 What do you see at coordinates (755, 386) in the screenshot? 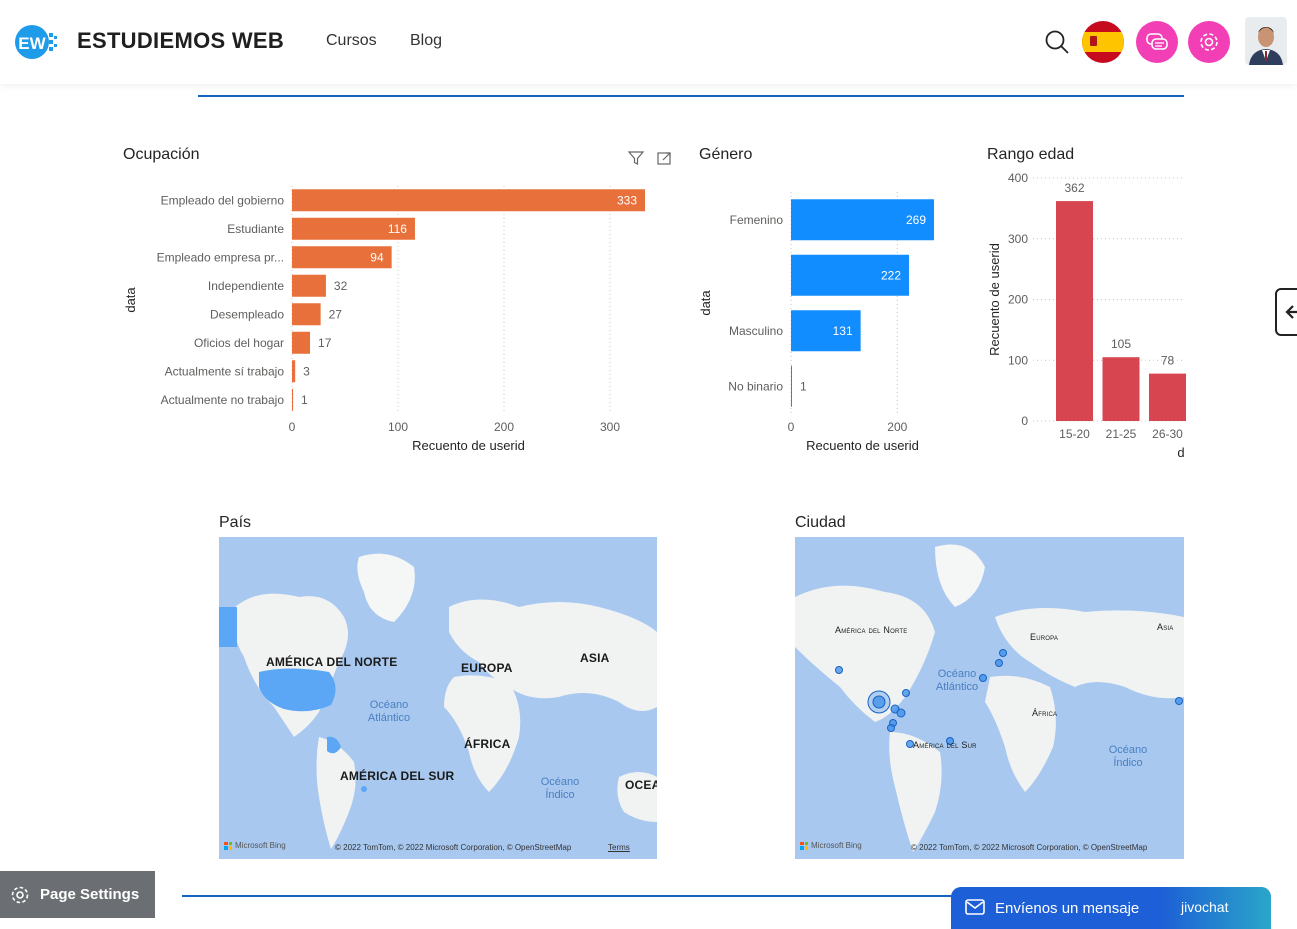
I see `category-label: No binario` at bounding box center [755, 386].